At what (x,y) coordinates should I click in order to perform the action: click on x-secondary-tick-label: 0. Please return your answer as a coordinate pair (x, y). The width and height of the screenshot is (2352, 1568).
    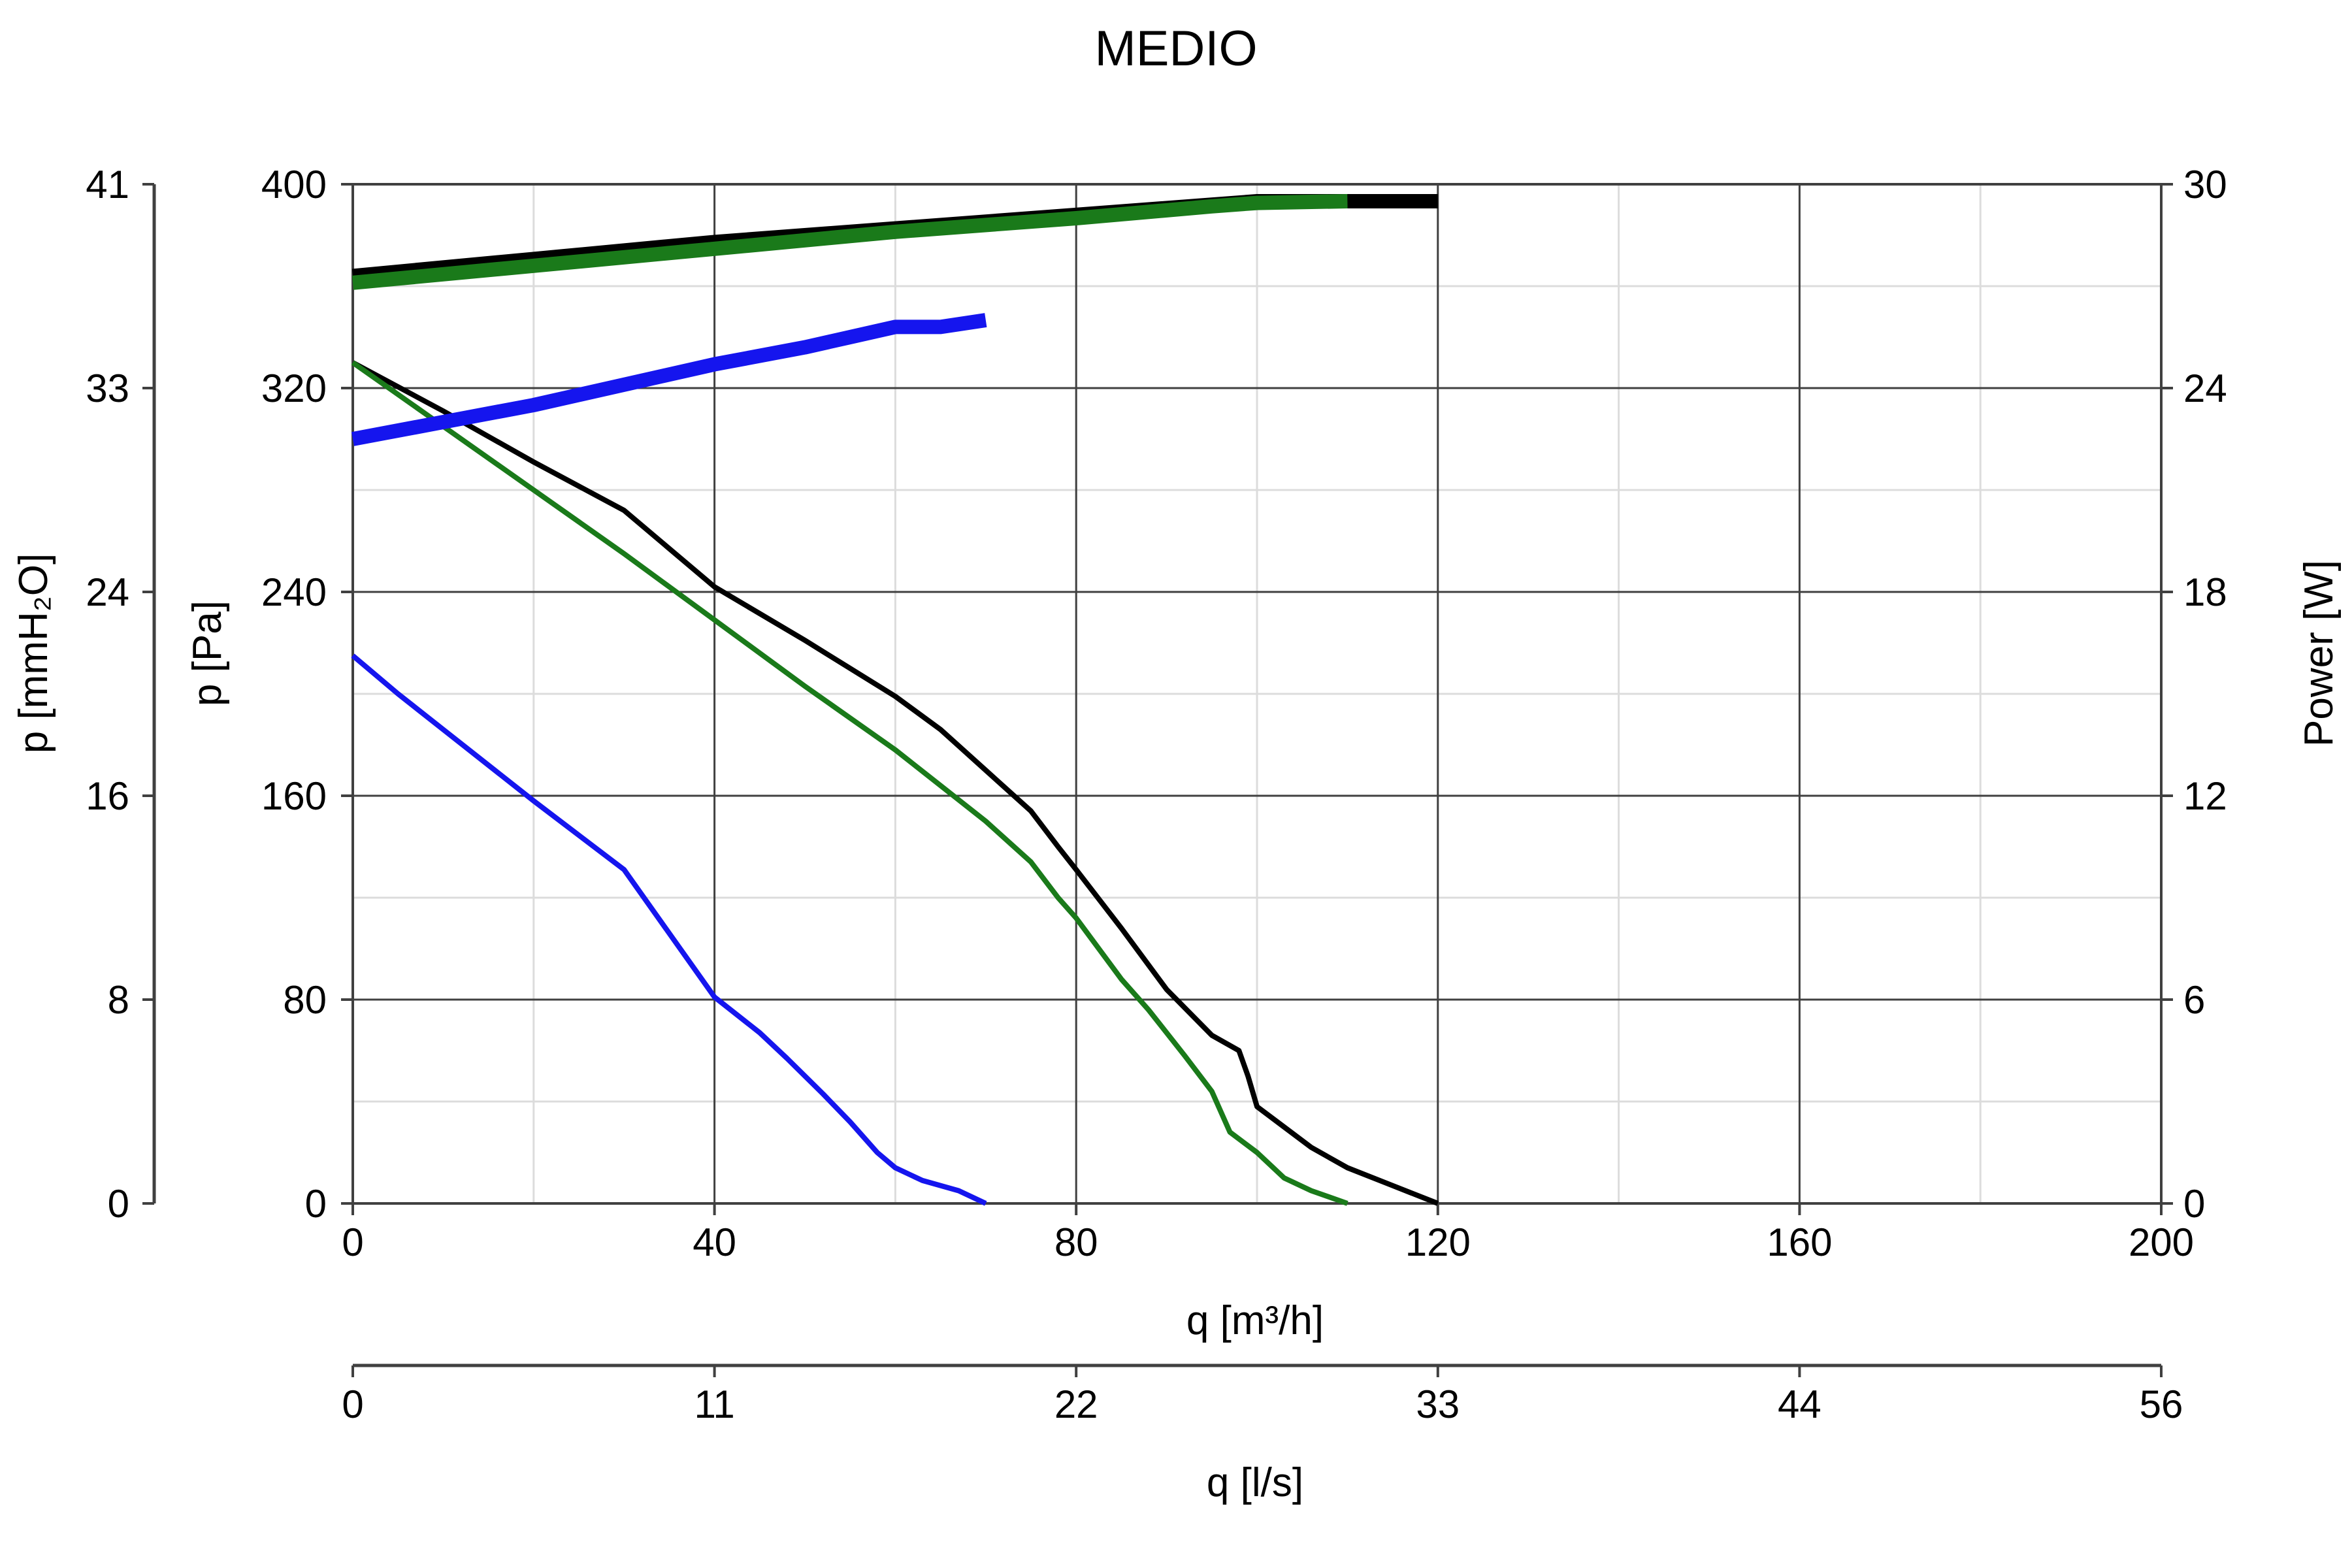
    Looking at the image, I should click on (352, 1404).